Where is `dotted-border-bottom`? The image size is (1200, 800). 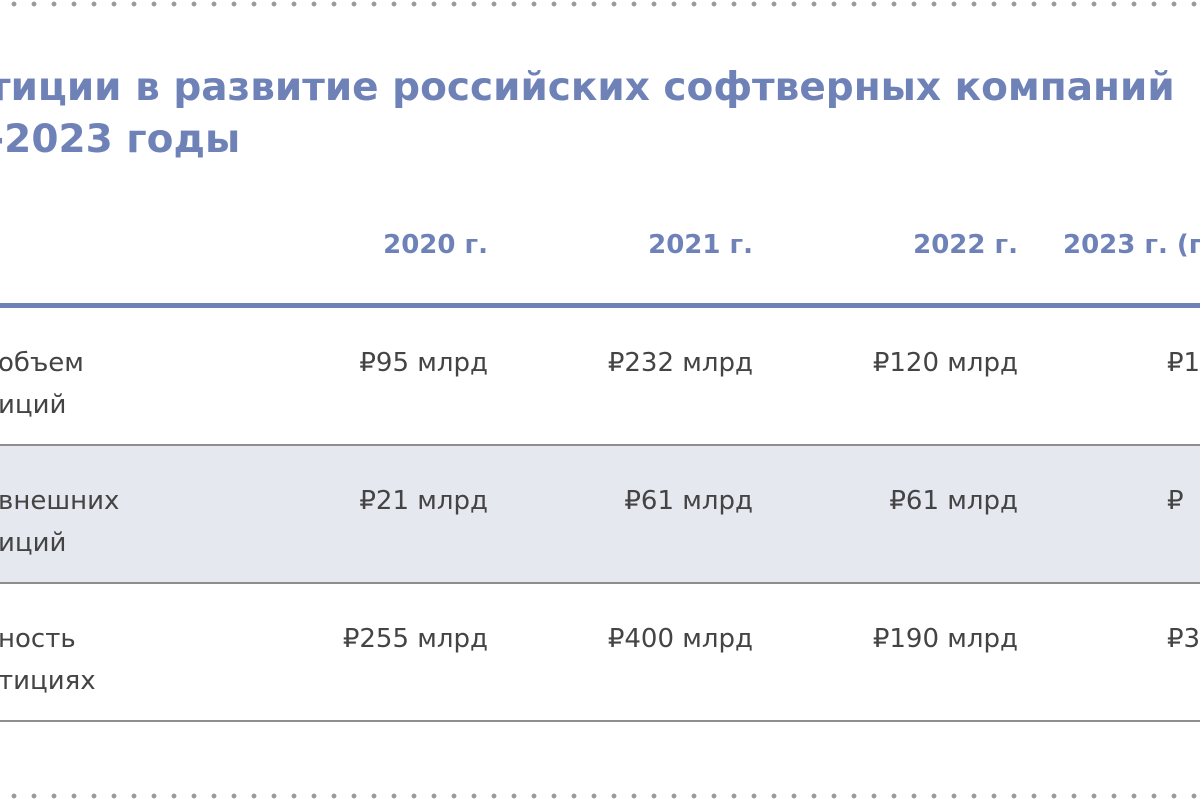
dotted-border-bottom is located at coordinates (600, 796).